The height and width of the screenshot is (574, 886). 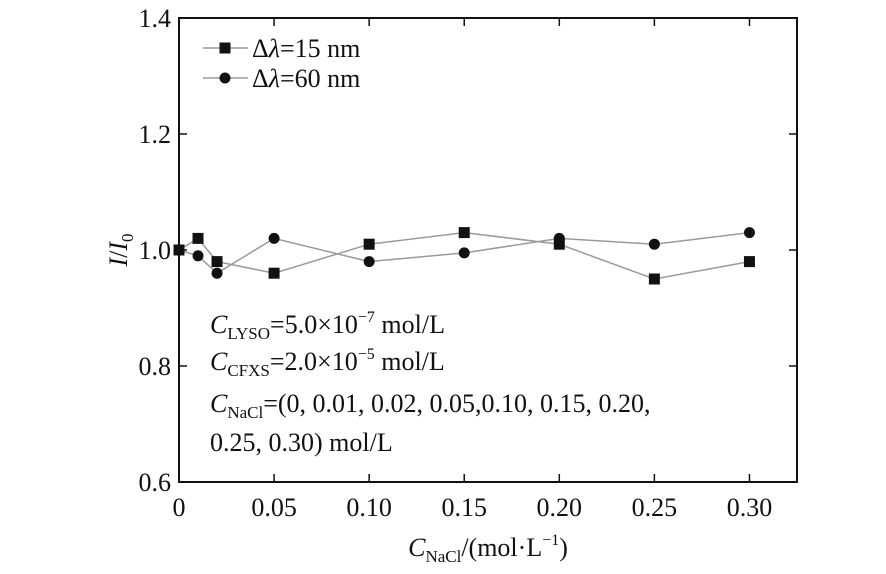 What do you see at coordinates (179, 507) in the screenshot?
I see `x-tick-label: 0` at bounding box center [179, 507].